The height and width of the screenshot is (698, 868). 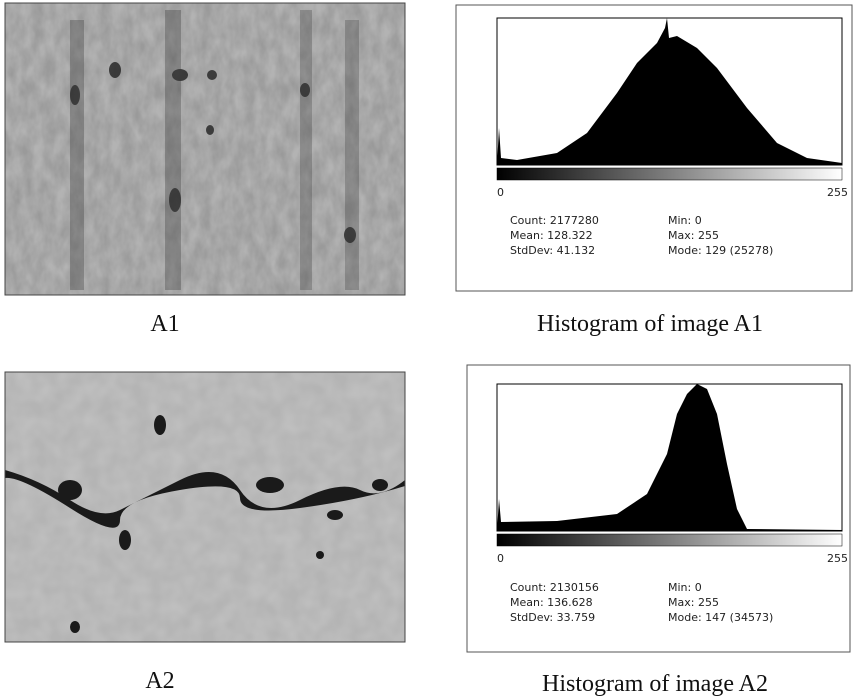 I want to click on histogram-caption: Histogram of image A1, so click(x=650, y=324).